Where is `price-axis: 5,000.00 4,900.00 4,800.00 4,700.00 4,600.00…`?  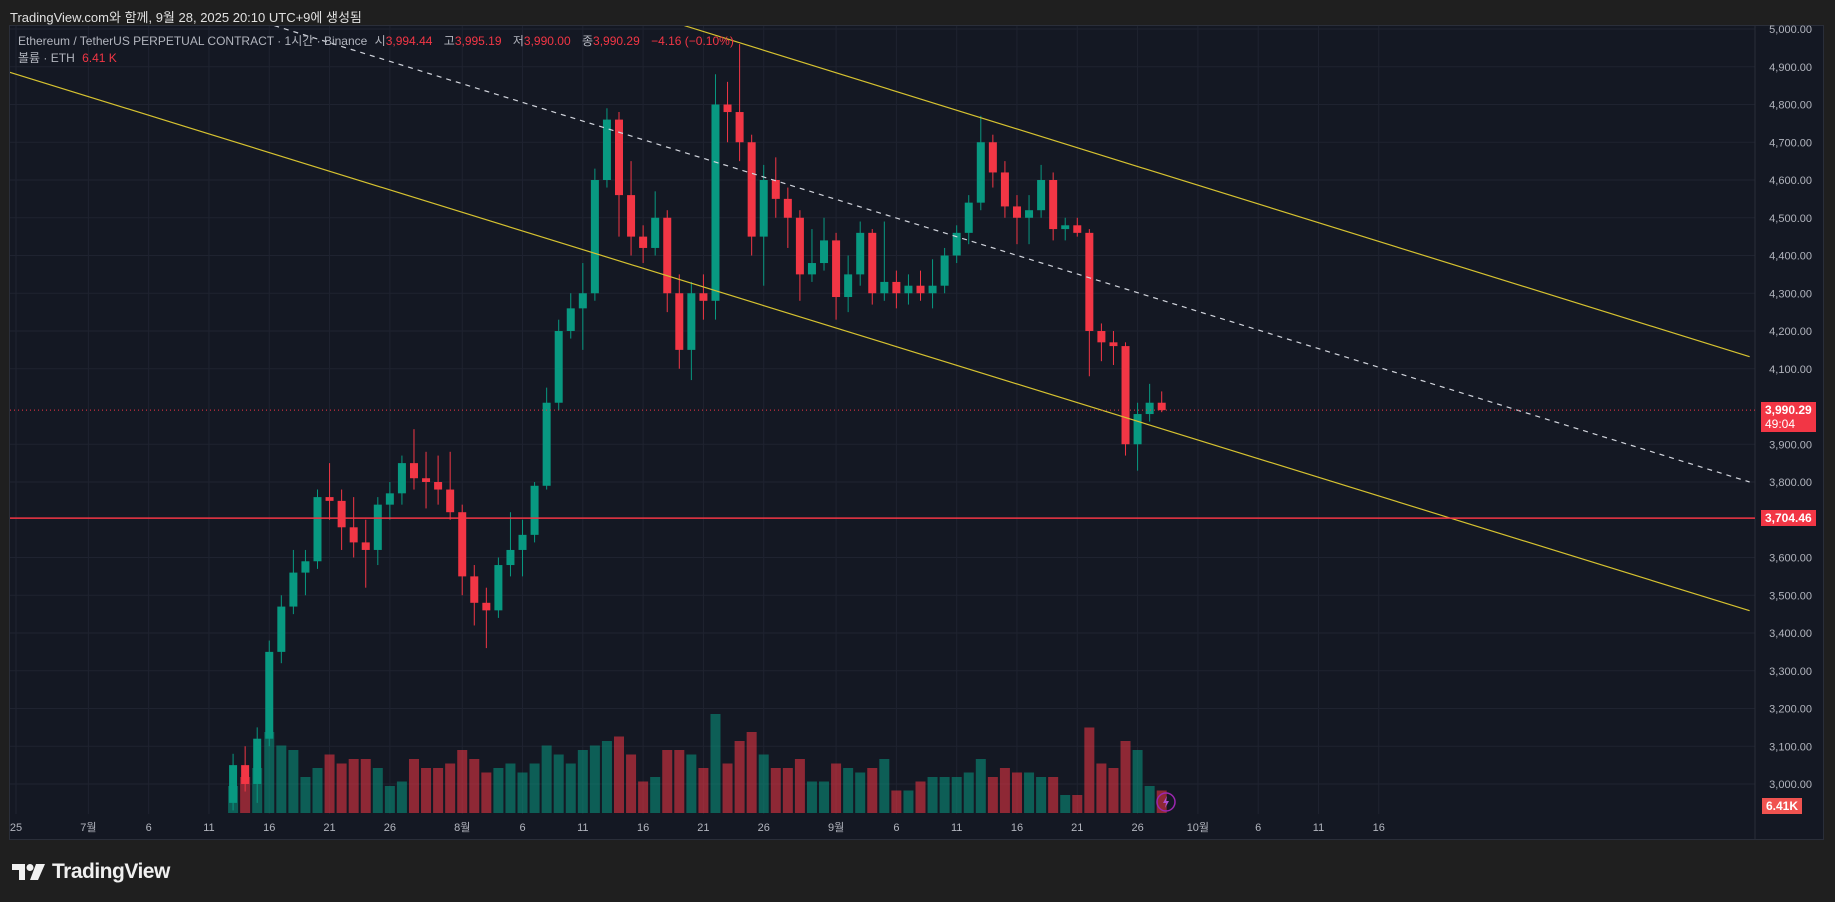
price-axis: 5,000.00 4,900.00 4,800.00 4,700.00 4,600.00… is located at coordinates (1790, 407).